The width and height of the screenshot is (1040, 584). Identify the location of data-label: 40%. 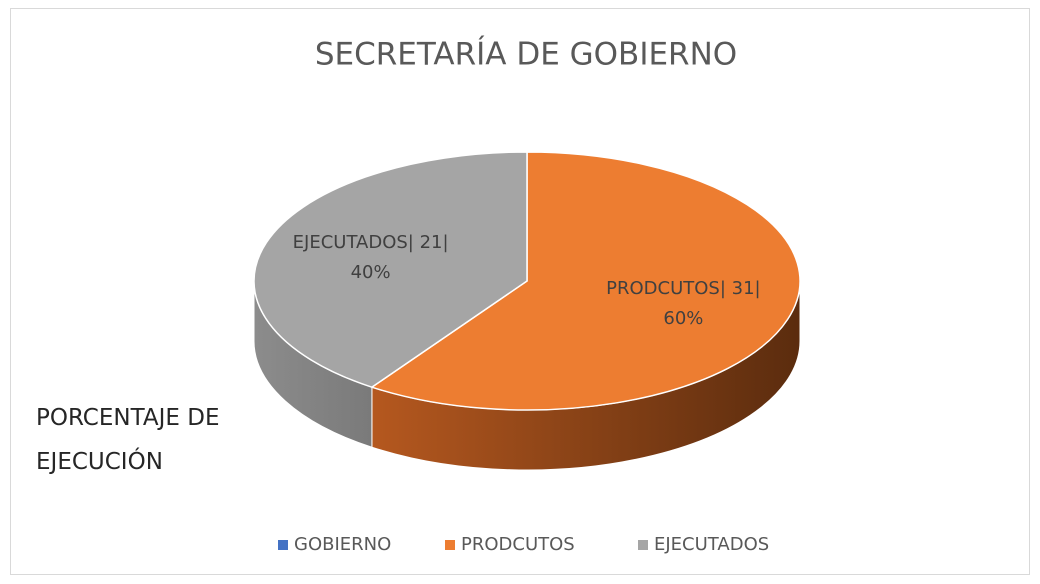
(371, 272).